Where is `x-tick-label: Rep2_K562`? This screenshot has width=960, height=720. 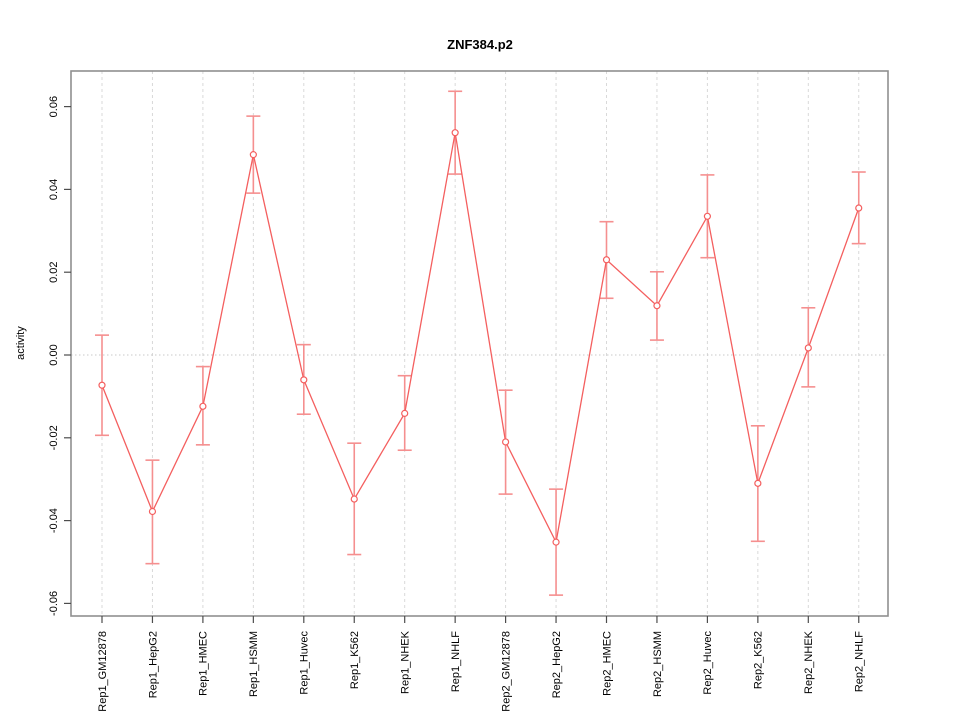
x-tick-label: Rep2_K562 is located at coordinates (759, 660).